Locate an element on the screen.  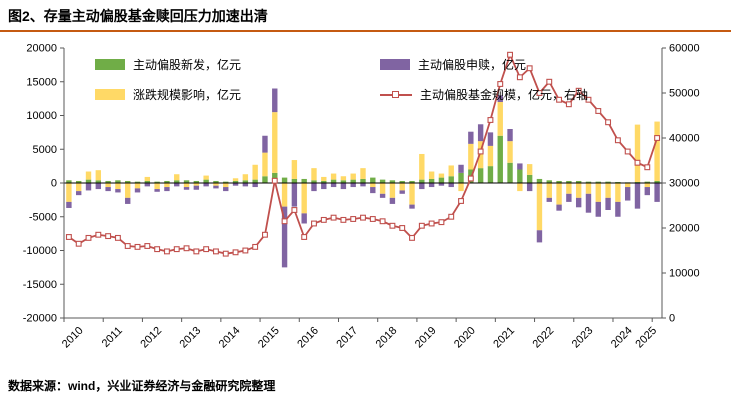
svg-text: 5000 is located at coordinates (45, 150).